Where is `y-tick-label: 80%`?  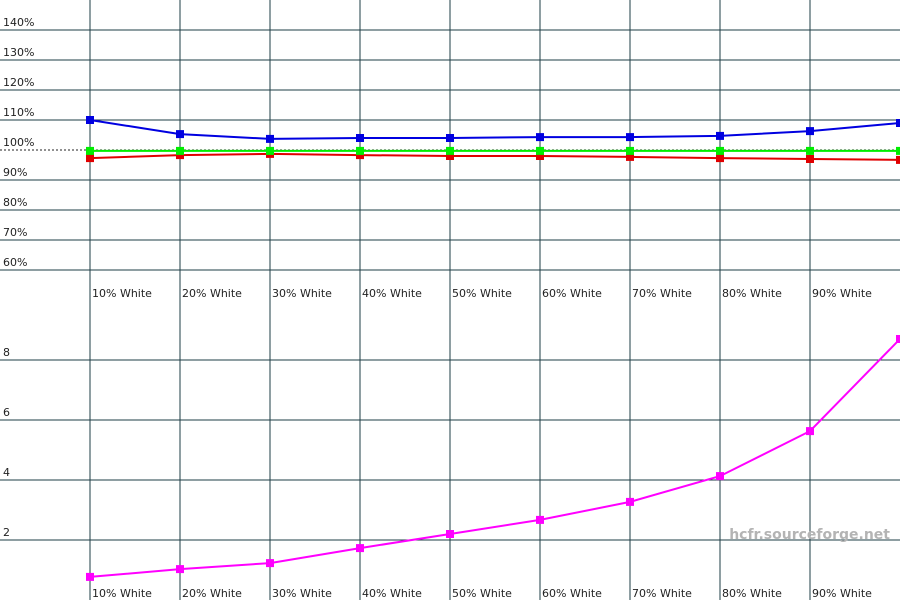
y-tick-label: 80% is located at coordinates (15, 202).